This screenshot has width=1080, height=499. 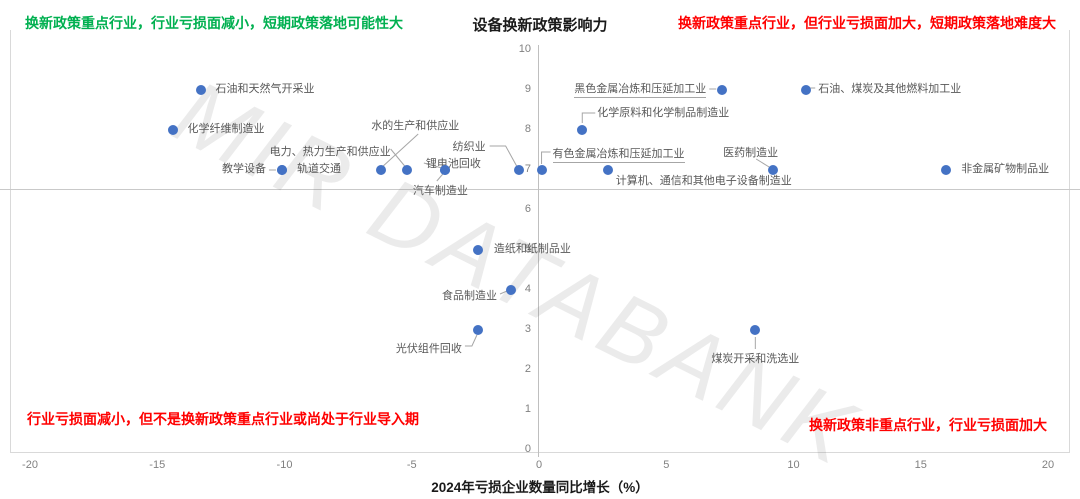 What do you see at coordinates (618, 155) in the screenshot?
I see `data-point-label: 有色金属冶炼和压延加工业` at bounding box center [618, 155].